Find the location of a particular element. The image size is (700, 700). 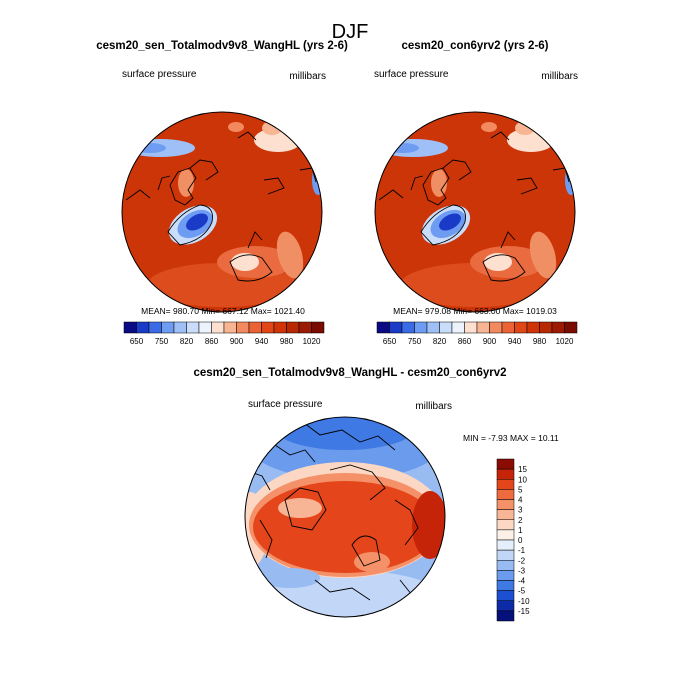

panel-diff-colorbar is located at coordinates (505, 540).